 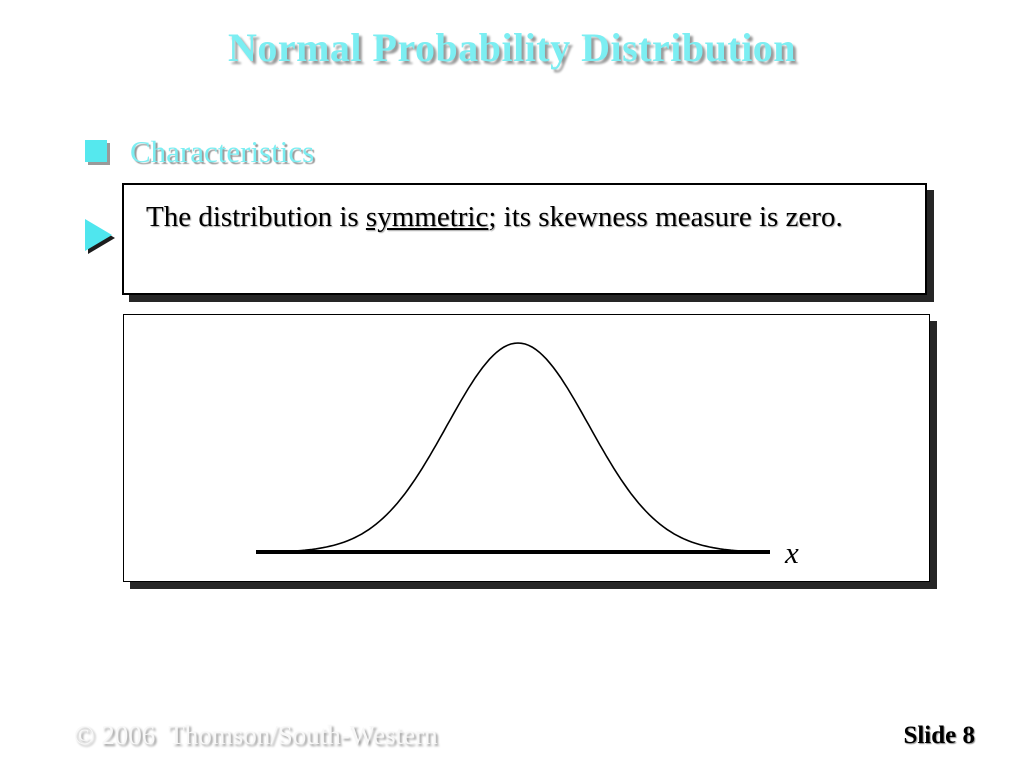 What do you see at coordinates (98, 235) in the screenshot?
I see `triangle-arrow-bullet-icon` at bounding box center [98, 235].